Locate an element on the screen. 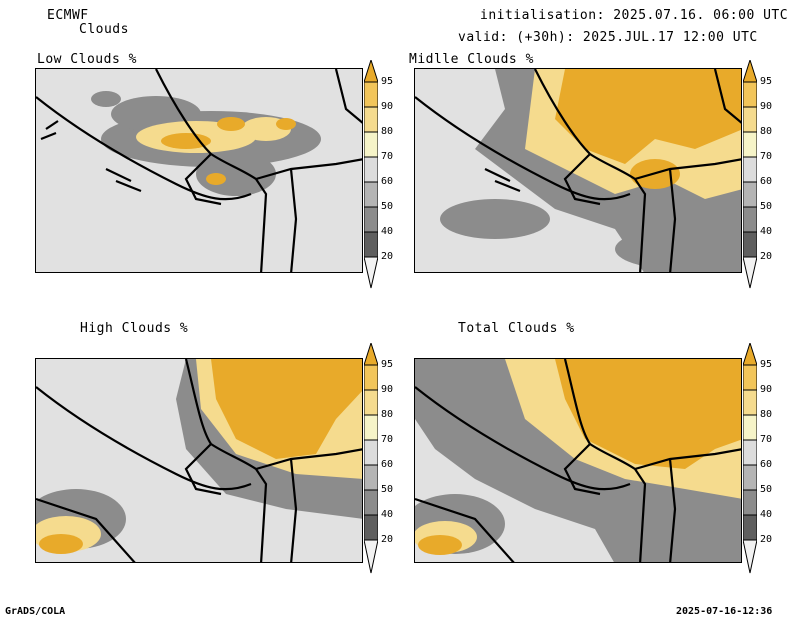  footer-software-label: GrADS/COLA is located at coordinates (35, 611).